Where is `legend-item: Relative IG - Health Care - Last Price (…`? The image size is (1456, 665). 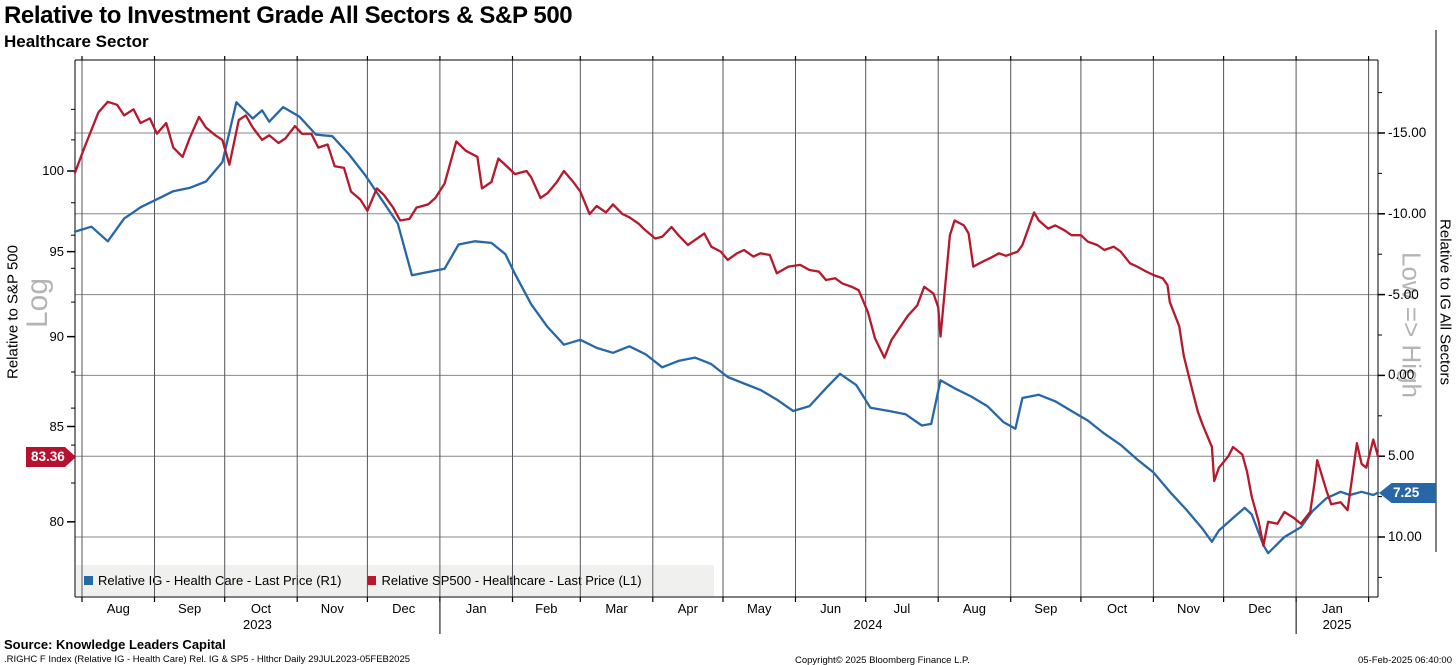 legend-item: Relative IG - Health Care - Last Price (… is located at coordinates (212, 580).